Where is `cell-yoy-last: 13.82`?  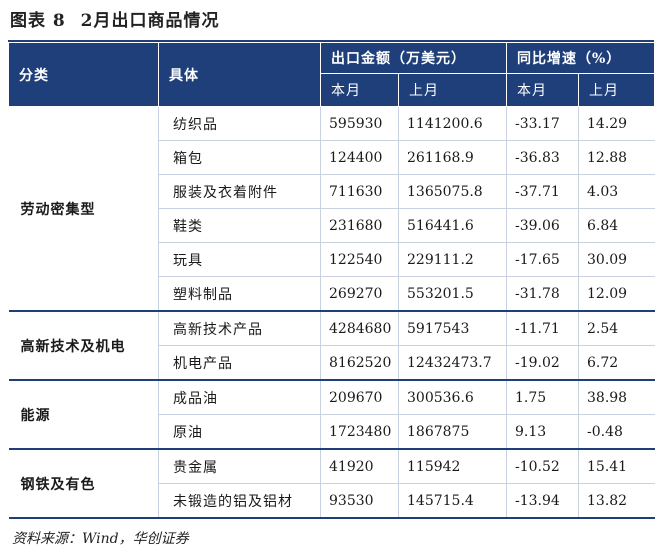 cell-yoy-last: 13.82 is located at coordinates (607, 500).